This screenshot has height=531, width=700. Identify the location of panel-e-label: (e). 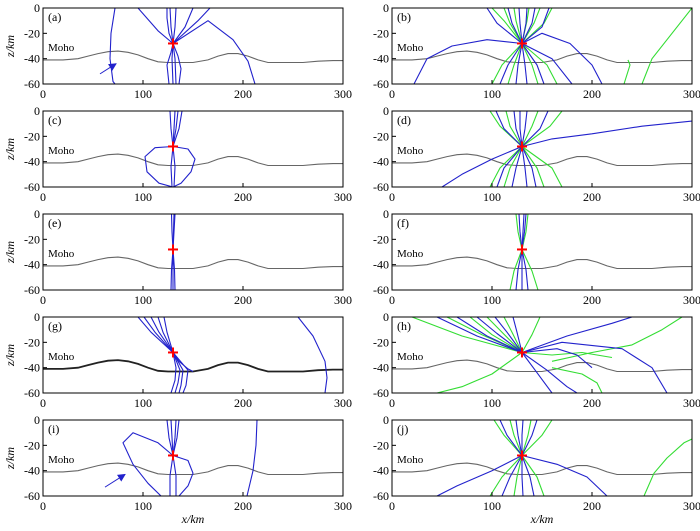
(54, 223).